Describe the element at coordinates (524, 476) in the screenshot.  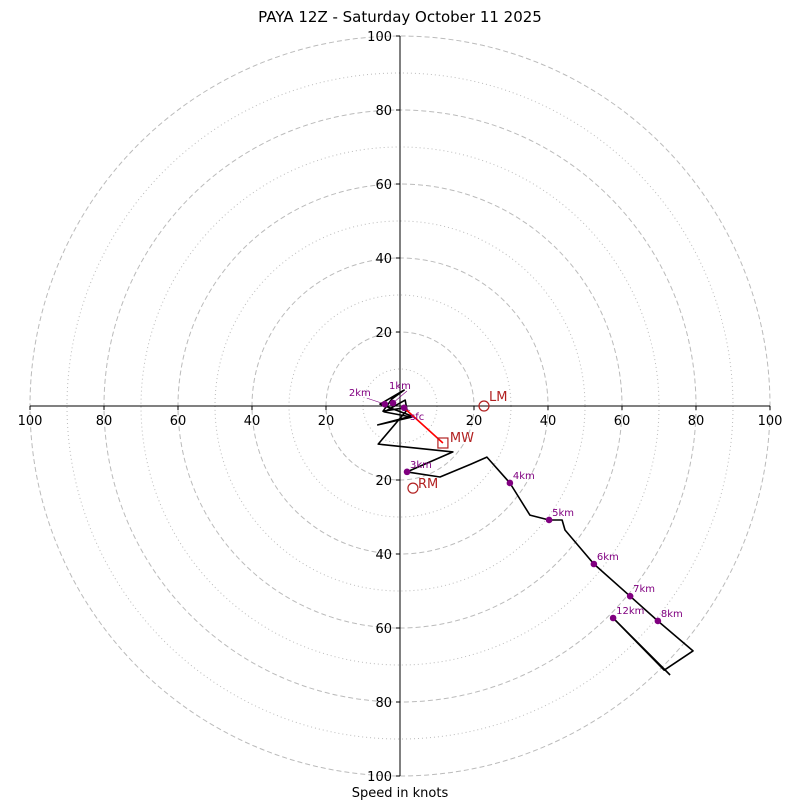
I see `height-label-4km: 4km` at that location.